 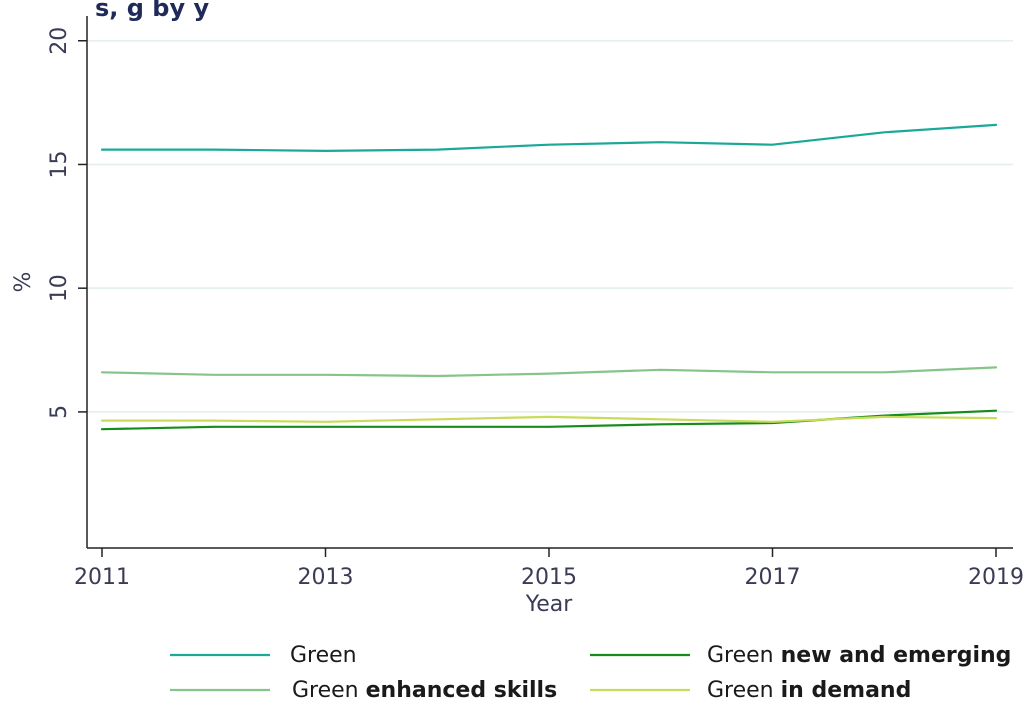 I want to click on legend-label-bold: enhanced skills, so click(x=462, y=690).